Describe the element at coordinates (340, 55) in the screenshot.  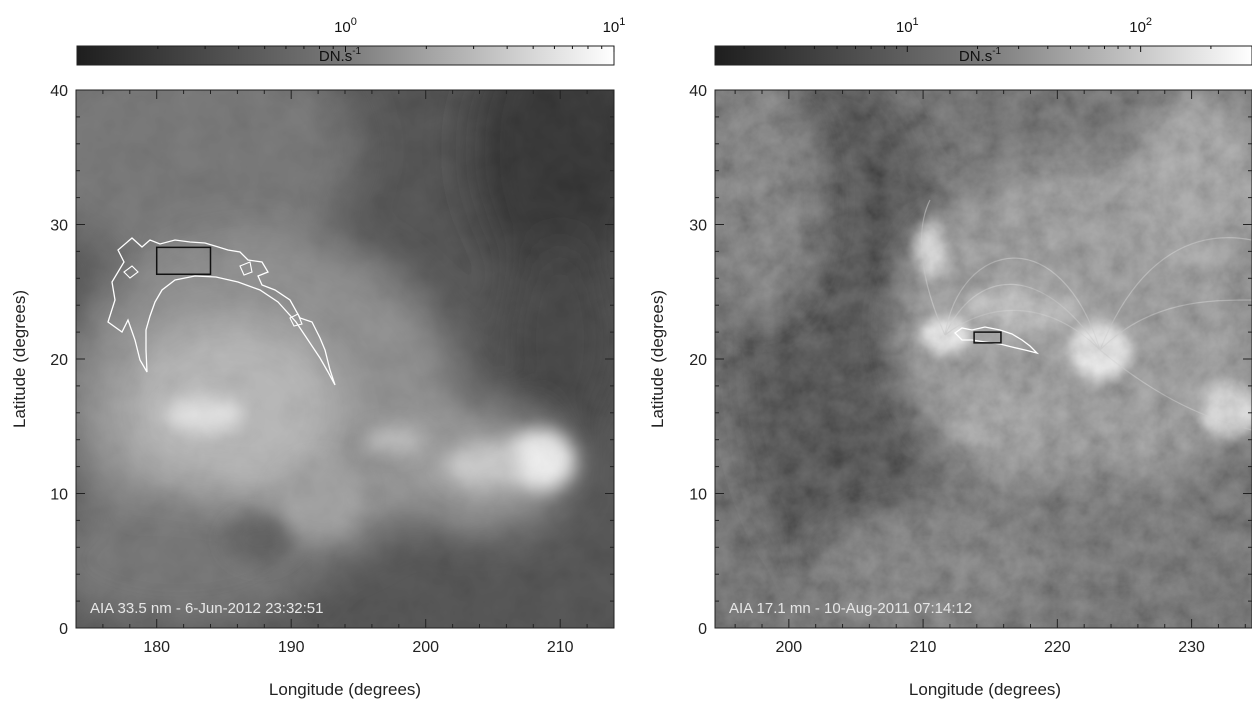
I see `colorbar-a-label: DN.s-1` at that location.